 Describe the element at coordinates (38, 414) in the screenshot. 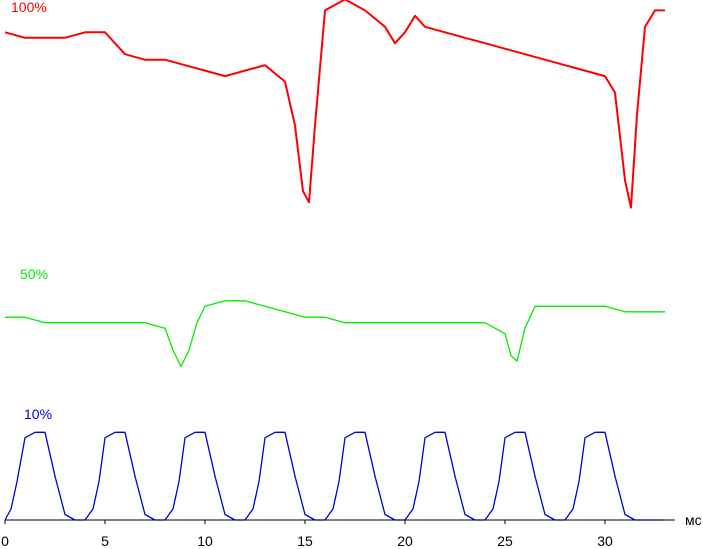

I see `trace-label-10-percent: 10%` at that location.